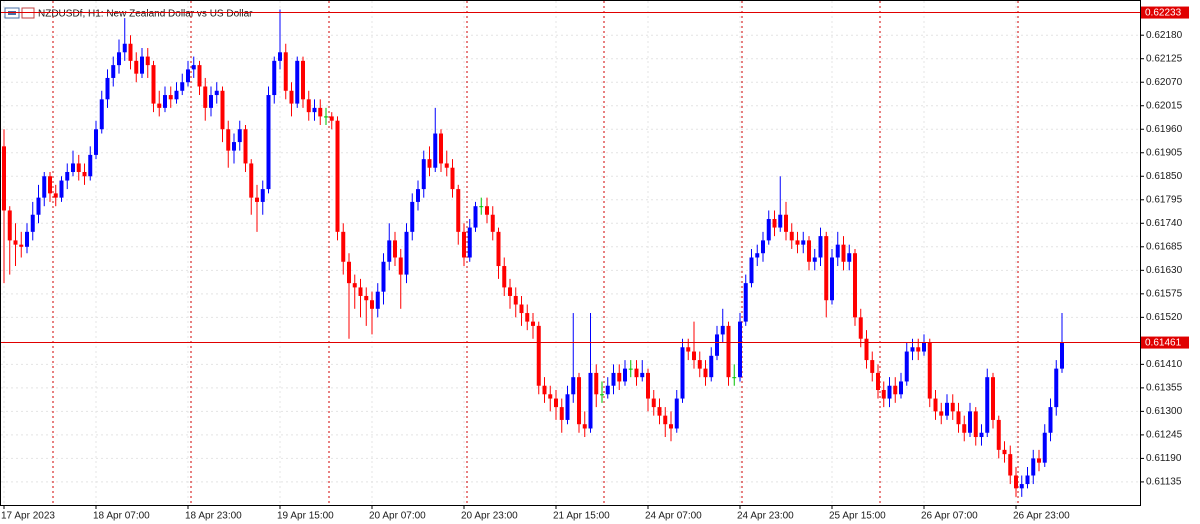 The image size is (1200, 524). I want to click on y-tick-label: 0.62070, so click(1164, 82).